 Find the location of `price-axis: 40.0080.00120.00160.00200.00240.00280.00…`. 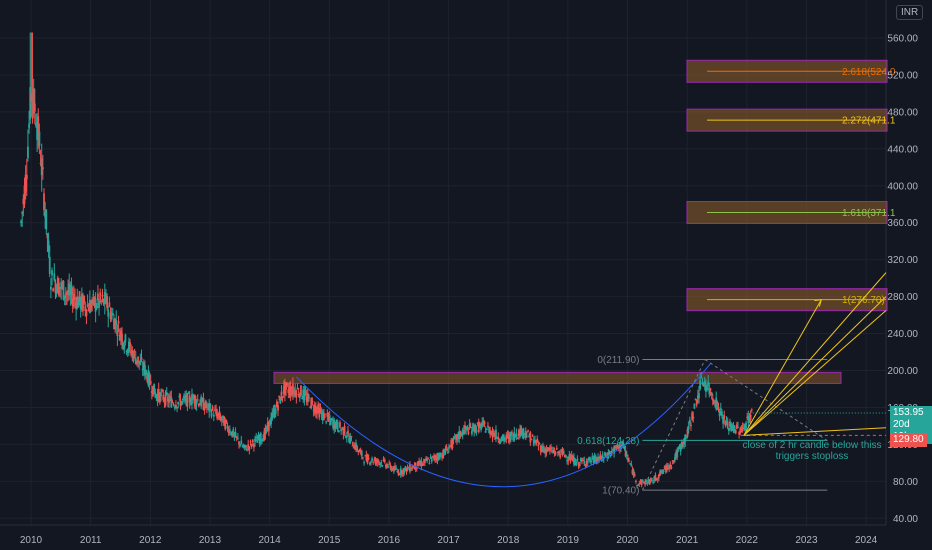

price-axis: 40.0080.00120.00160.00200.00240.00280.00… is located at coordinates (902, 279).